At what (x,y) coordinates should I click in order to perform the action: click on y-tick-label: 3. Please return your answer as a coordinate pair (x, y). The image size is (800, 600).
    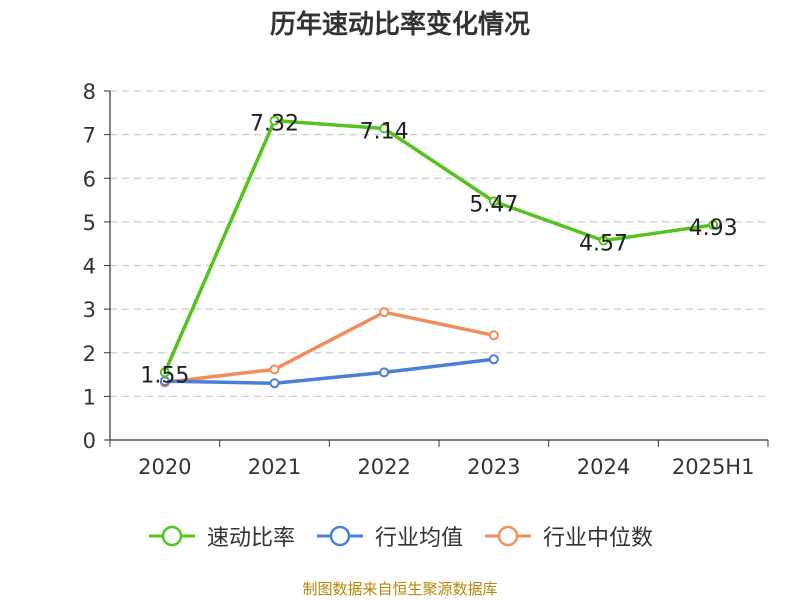
    Looking at the image, I should click on (89, 310).